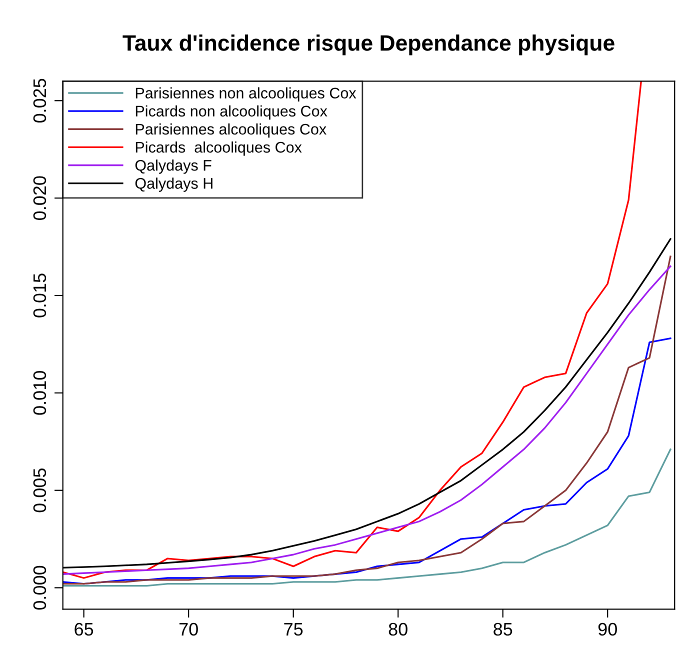  I want to click on y-tick-label: 0.020, so click(39, 198).